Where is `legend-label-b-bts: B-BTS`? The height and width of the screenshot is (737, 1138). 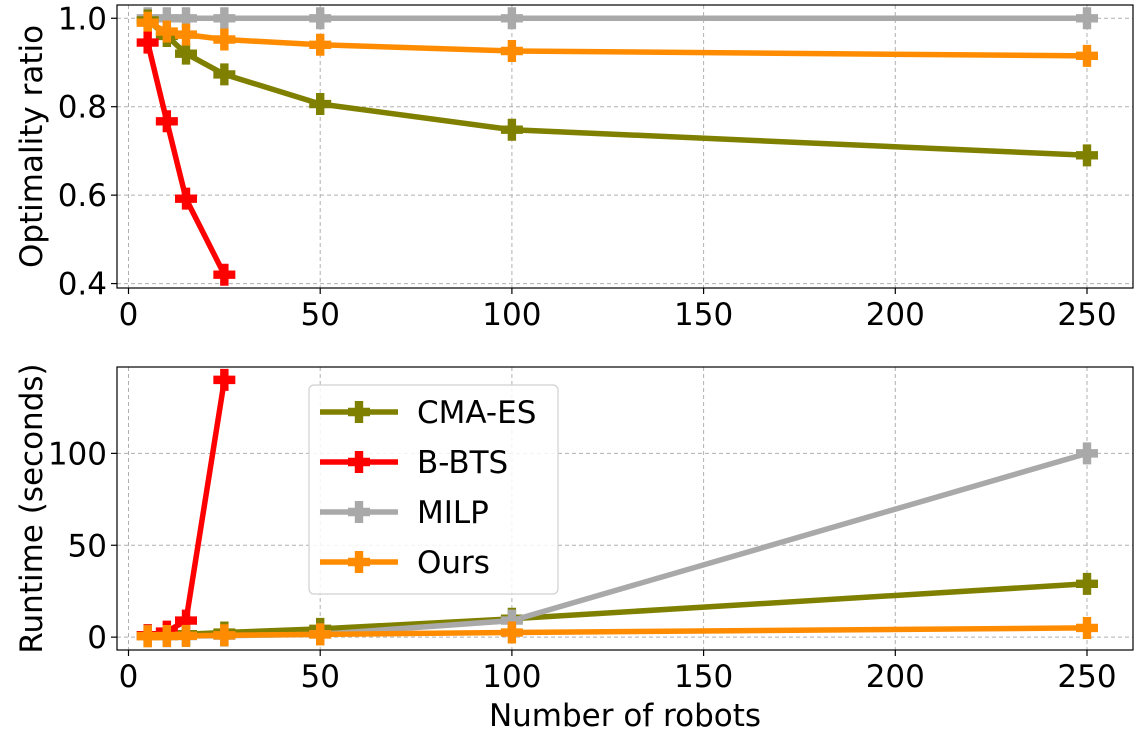 legend-label-b-bts: B-BTS is located at coordinates (462, 463).